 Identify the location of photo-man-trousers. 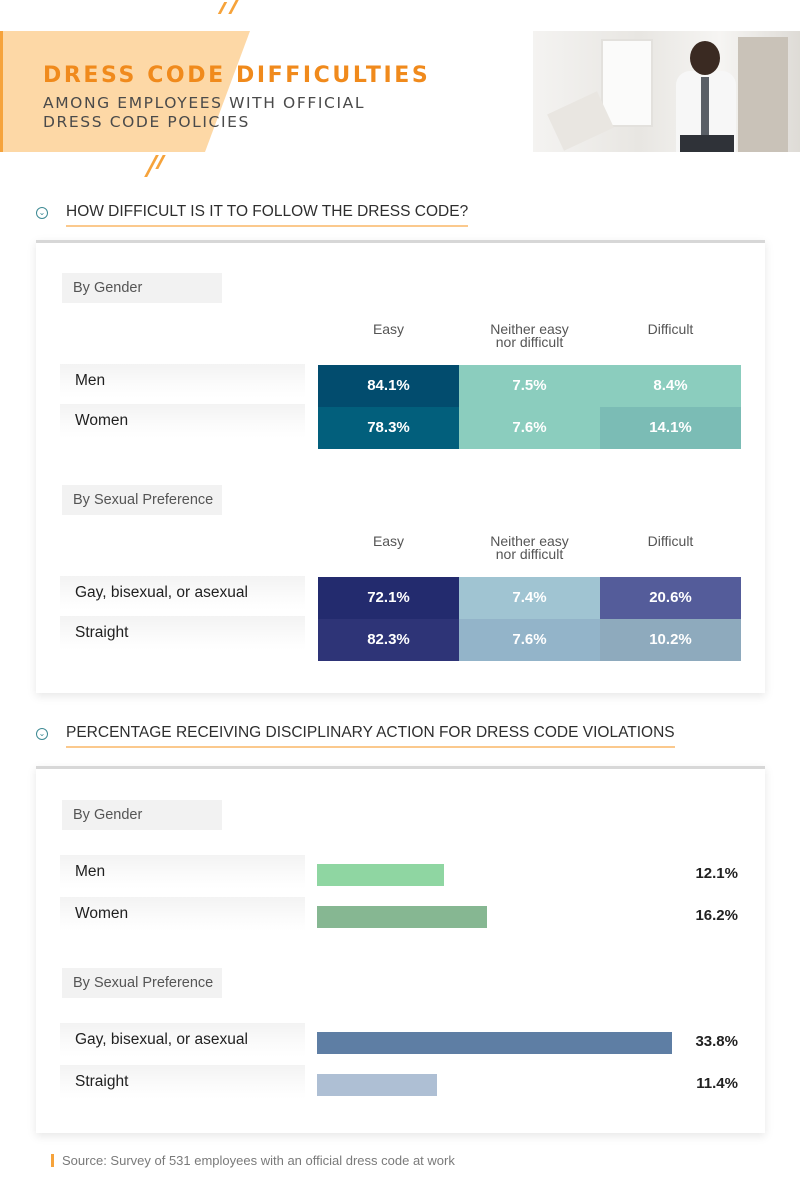
(707, 143).